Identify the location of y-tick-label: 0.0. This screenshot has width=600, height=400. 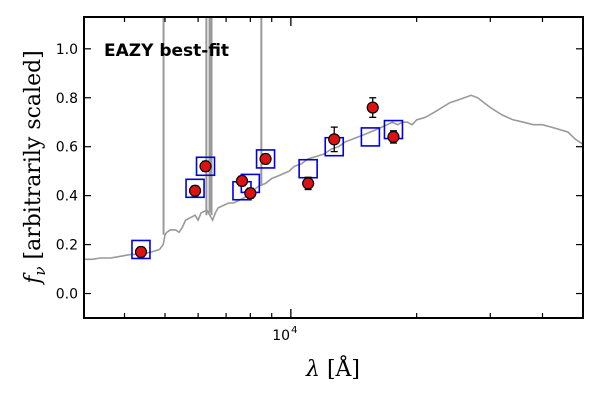
(67, 295).